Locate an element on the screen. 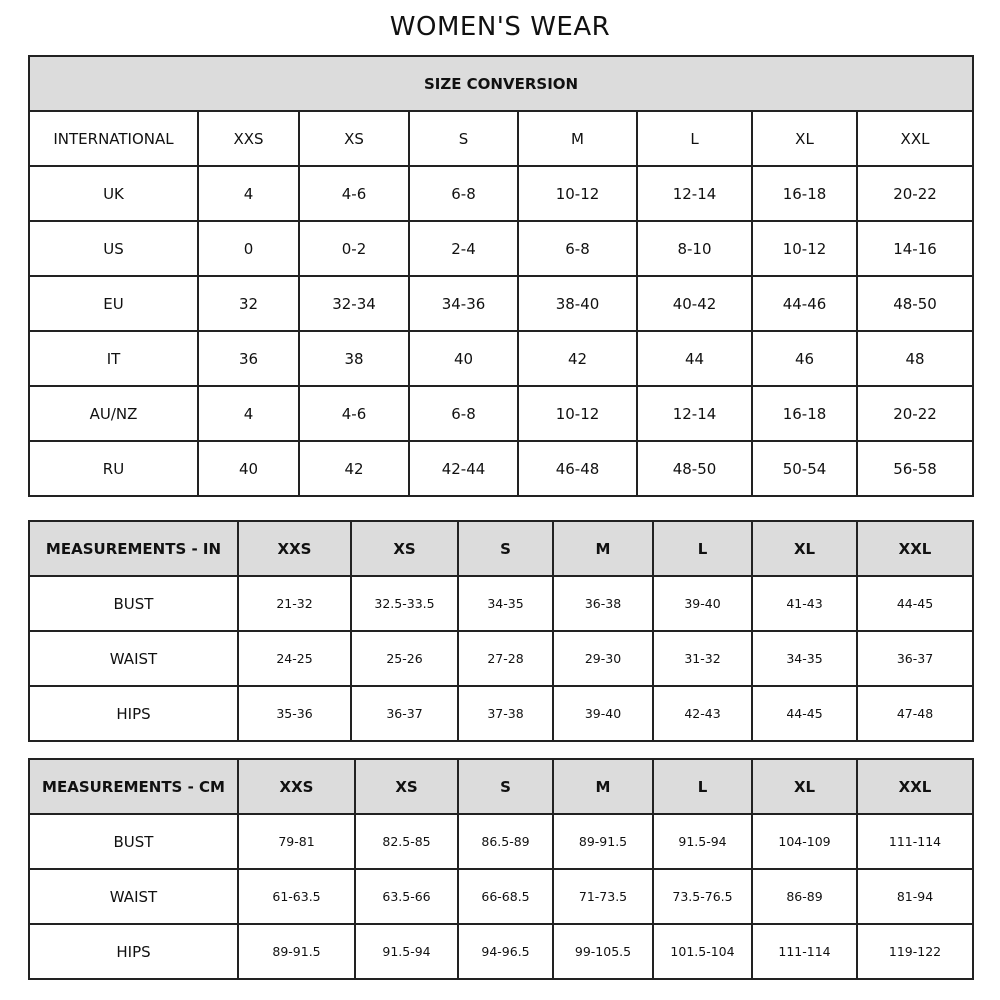 Image resolution: width=1000 pixels, height=1000 pixels. table-cell: 32 is located at coordinates (248, 303).